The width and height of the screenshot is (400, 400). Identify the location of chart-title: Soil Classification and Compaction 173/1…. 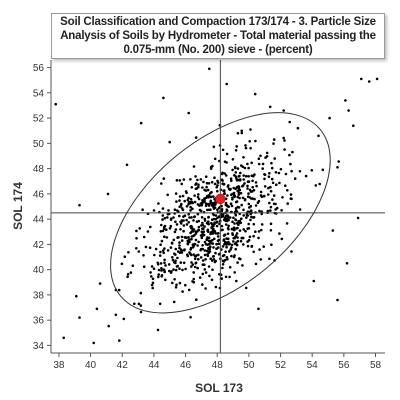
(218, 36).